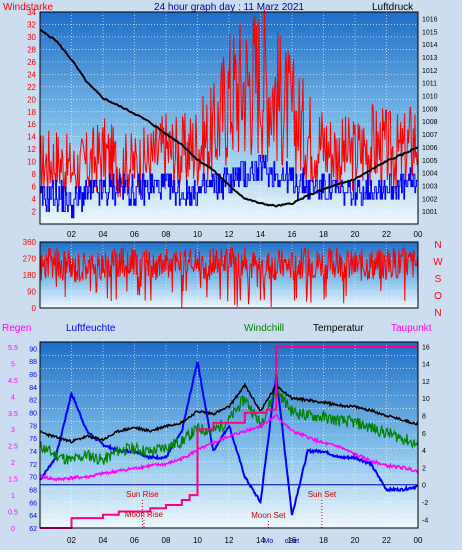 The image size is (462, 555). What do you see at coordinates (33, 491) in the screenshot?
I see `humidity-tick-label: 68` at bounding box center [33, 491].